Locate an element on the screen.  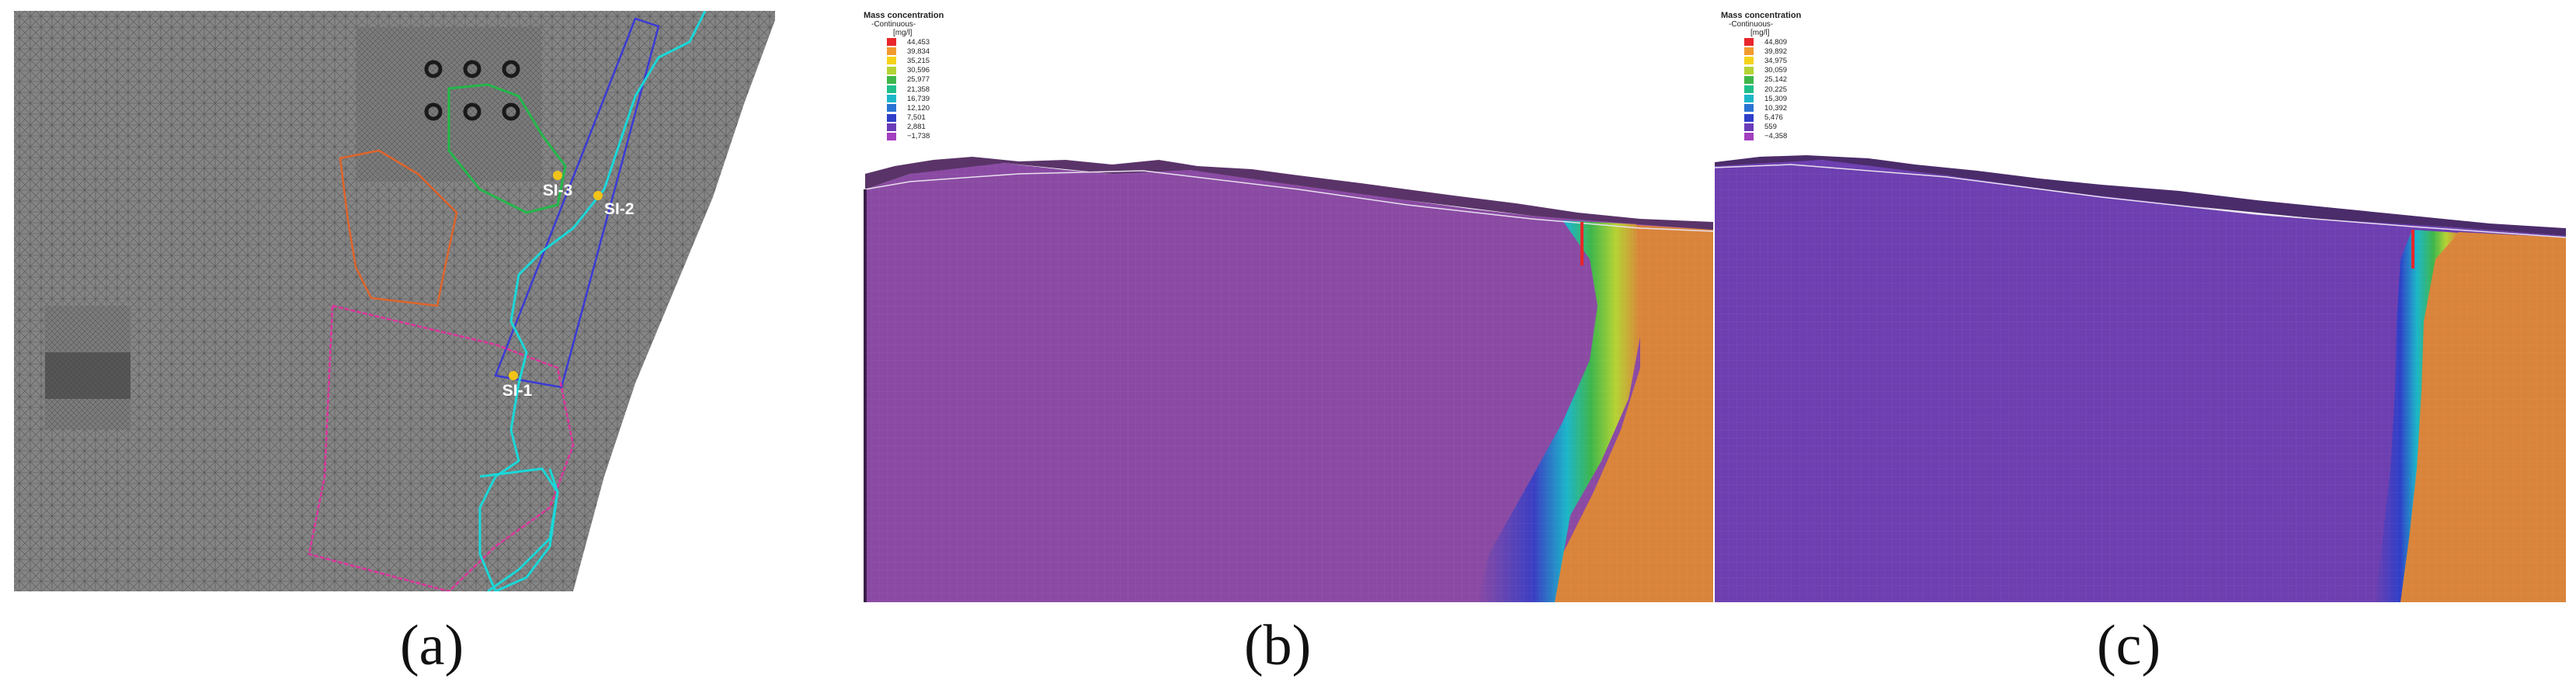
c-legend-value: 10,392 is located at coordinates (1776, 108).